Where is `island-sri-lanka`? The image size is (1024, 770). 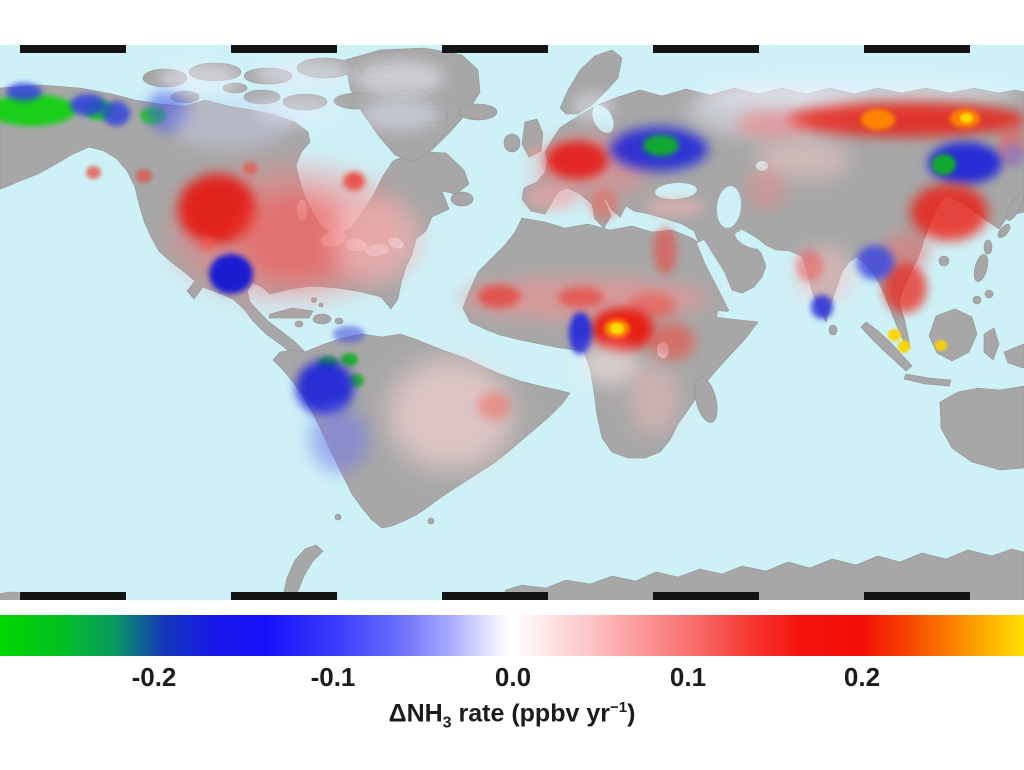
island-sri-lanka is located at coordinates (833, 330).